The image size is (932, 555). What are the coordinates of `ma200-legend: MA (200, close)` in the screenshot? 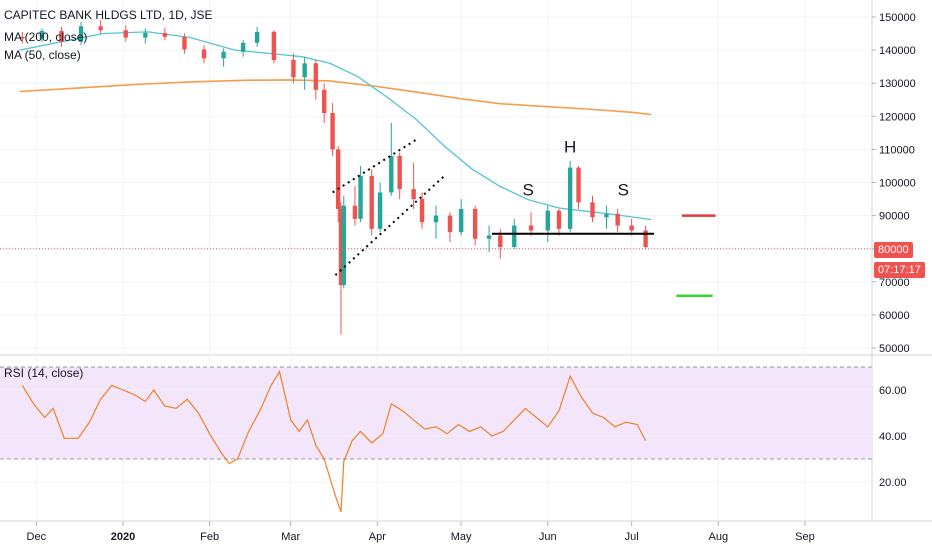 It's located at (46, 37).